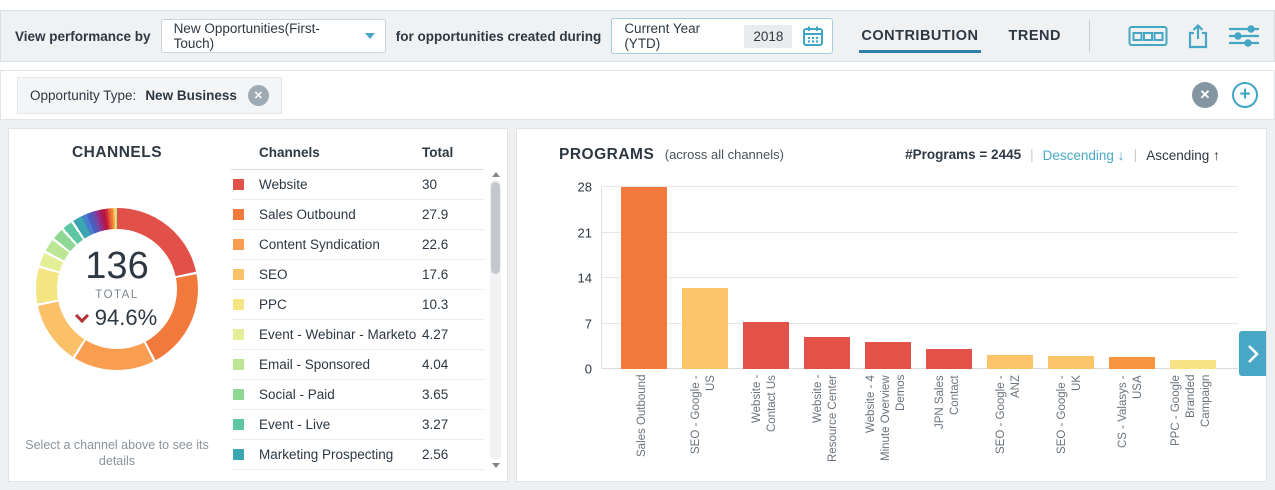  I want to click on channel-total: 17.6, so click(435, 274).